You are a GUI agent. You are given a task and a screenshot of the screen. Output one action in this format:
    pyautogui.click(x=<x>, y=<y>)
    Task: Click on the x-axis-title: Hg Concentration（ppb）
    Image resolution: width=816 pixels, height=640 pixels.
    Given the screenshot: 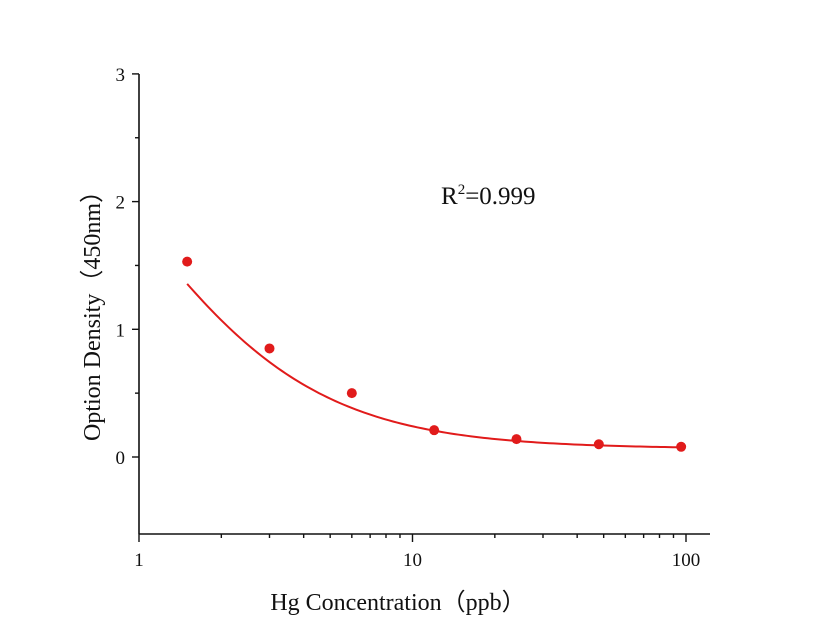 What is the action you would take?
    pyautogui.click(x=397, y=603)
    